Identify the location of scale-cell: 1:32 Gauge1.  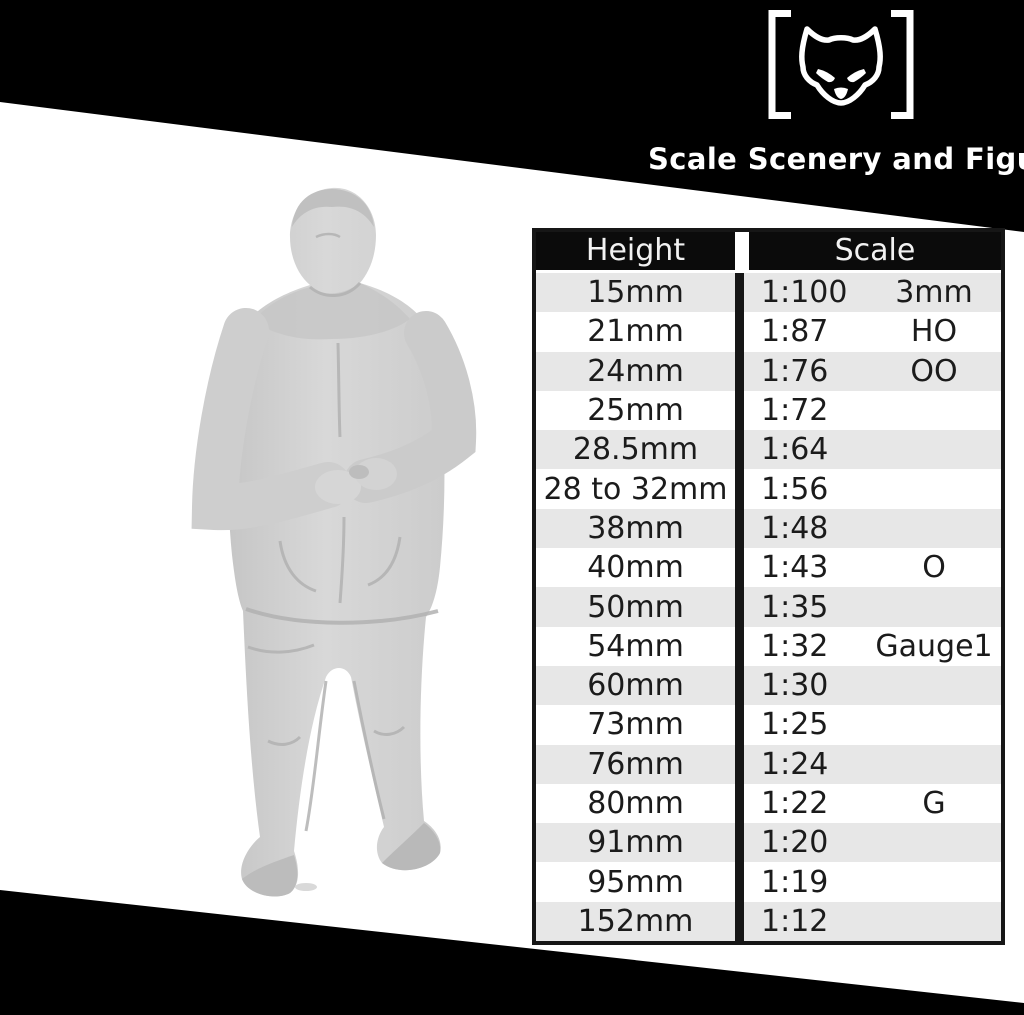
(872, 646).